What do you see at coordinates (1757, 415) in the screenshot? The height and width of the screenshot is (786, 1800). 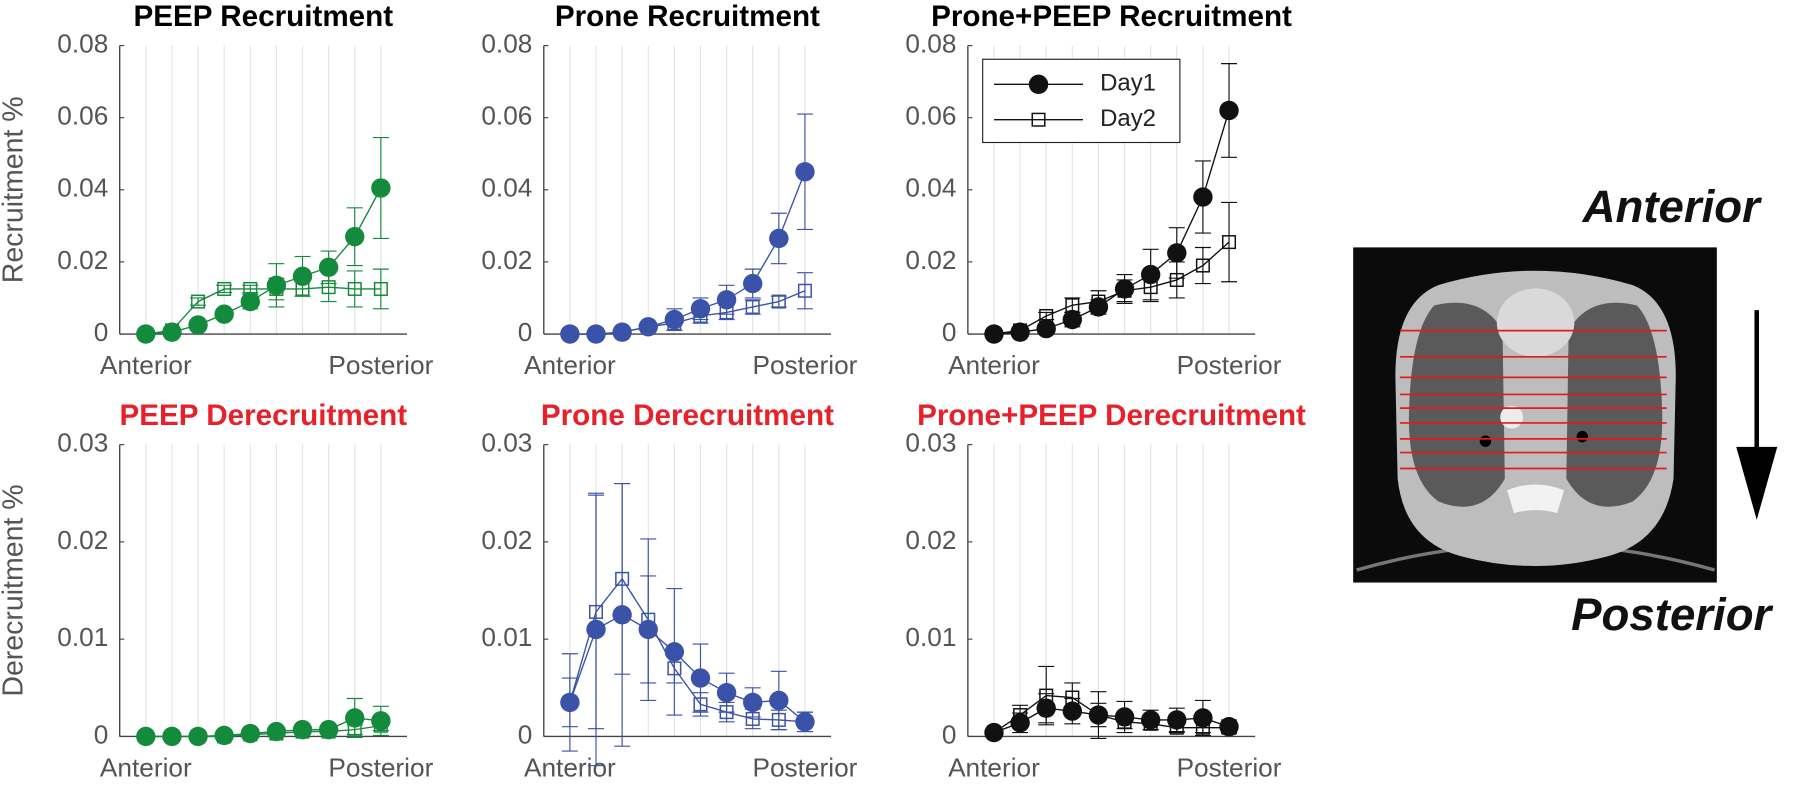 I see `direction-arrow` at bounding box center [1757, 415].